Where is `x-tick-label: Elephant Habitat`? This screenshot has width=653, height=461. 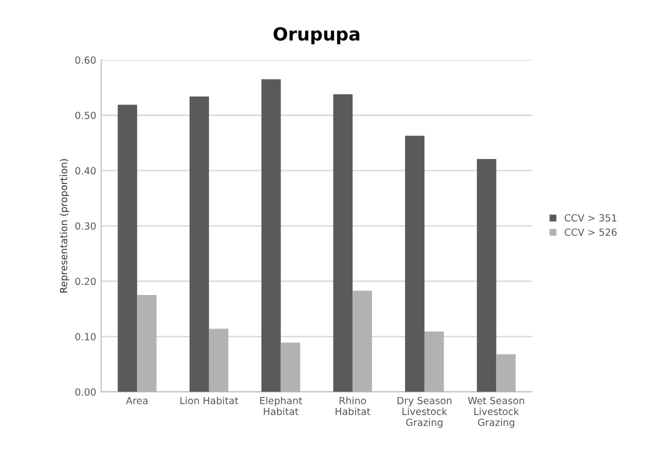 x-tick-label: Elephant Habitat is located at coordinates (281, 406).